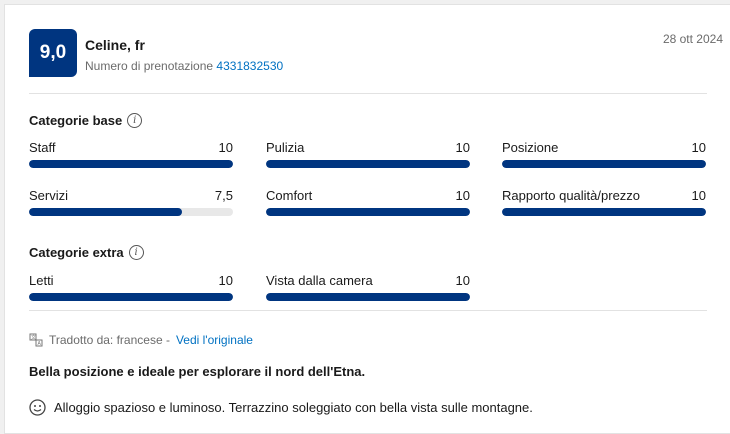 This screenshot has height=434, width=730. Describe the element at coordinates (42, 147) in the screenshot. I see `category-label: Staff` at that location.